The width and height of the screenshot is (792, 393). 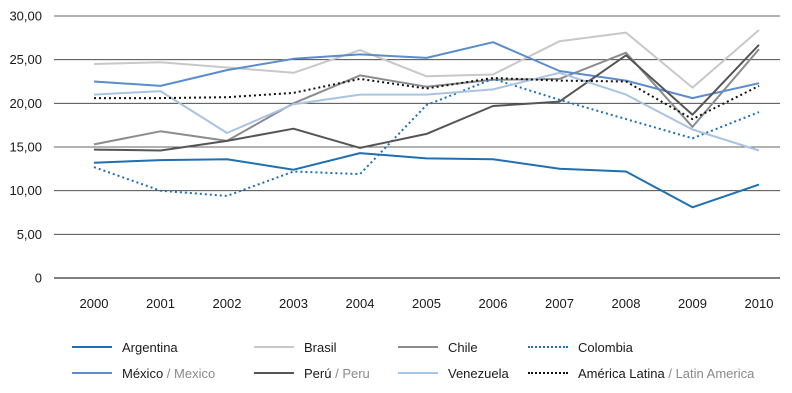 What do you see at coordinates (493, 303) in the screenshot?
I see `x-tick-label: 2006` at bounding box center [493, 303].